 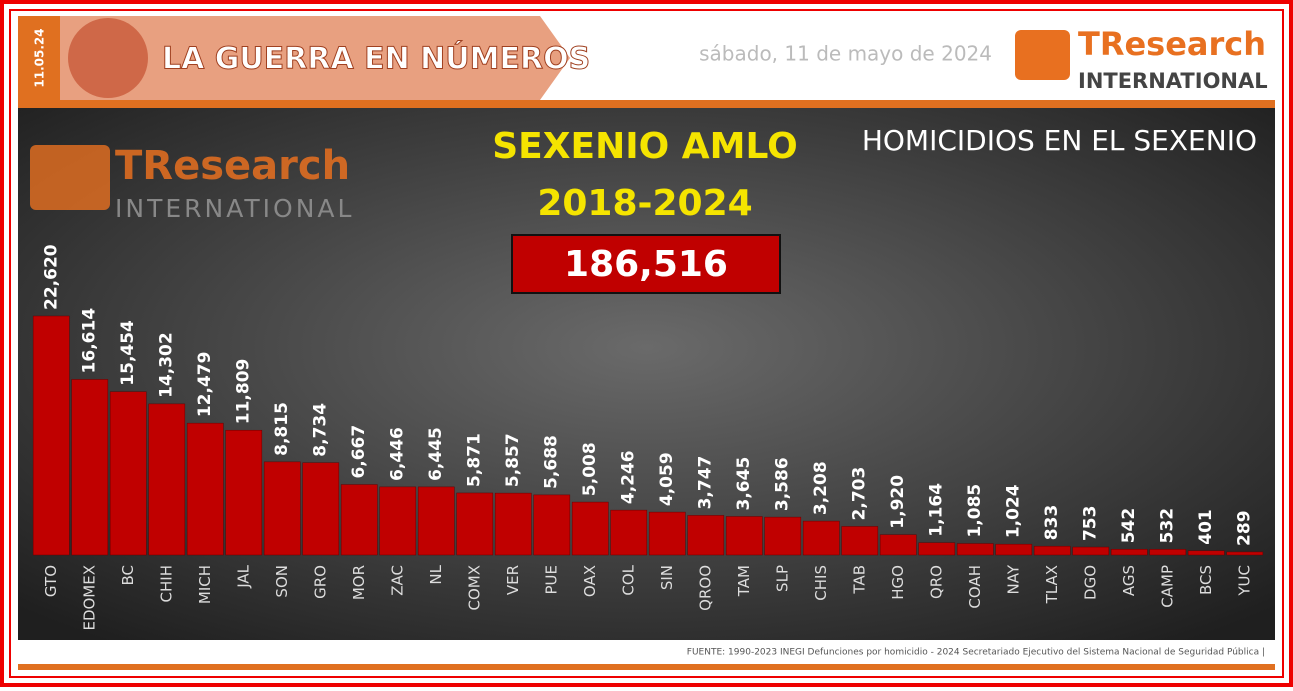 I want to click on x-tick-label: SIN, so click(x=667, y=577).